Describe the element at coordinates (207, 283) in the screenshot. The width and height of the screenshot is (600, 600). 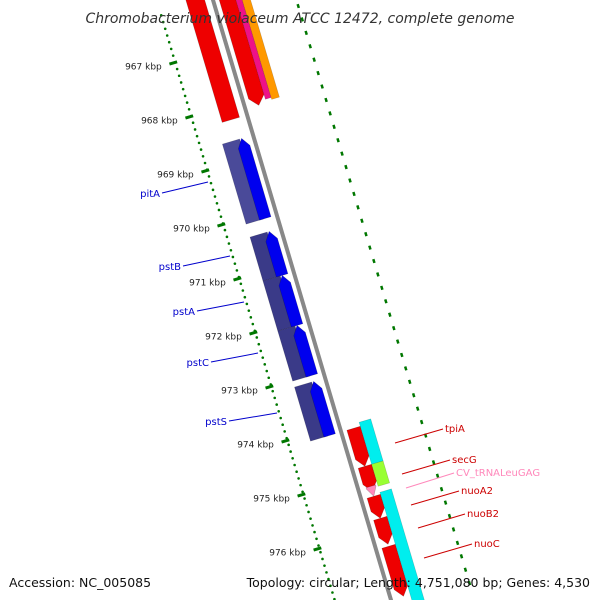
I see `ruler-label: 971 kbp` at that location.